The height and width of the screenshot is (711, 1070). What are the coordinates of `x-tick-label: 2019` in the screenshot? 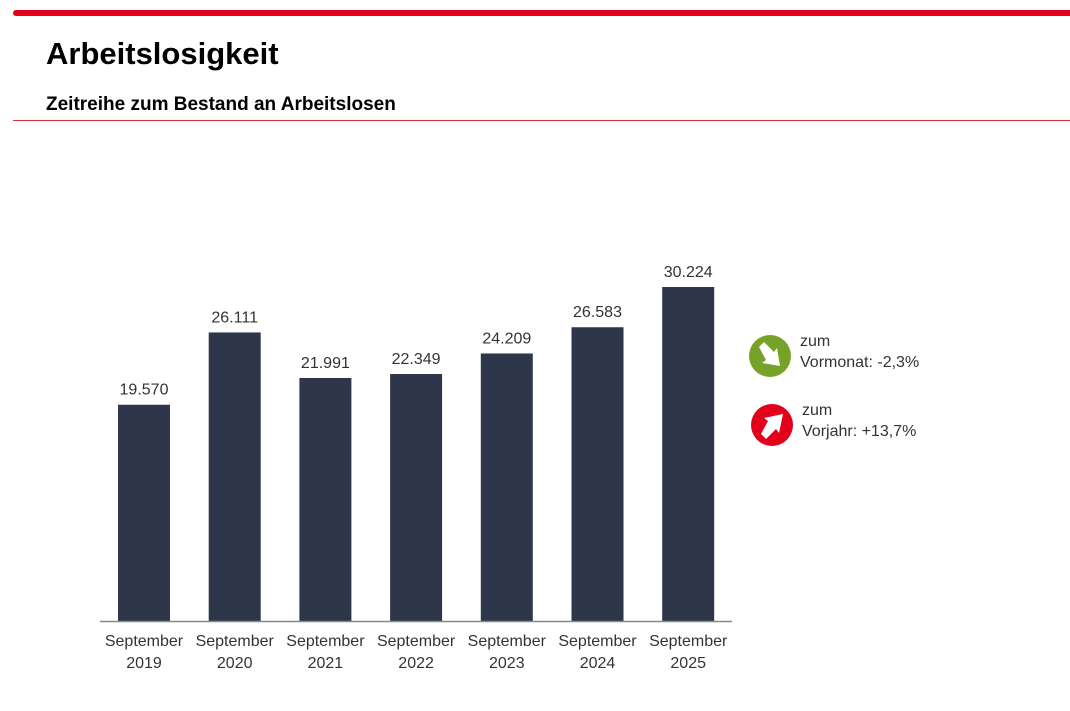 It's located at (144, 663).